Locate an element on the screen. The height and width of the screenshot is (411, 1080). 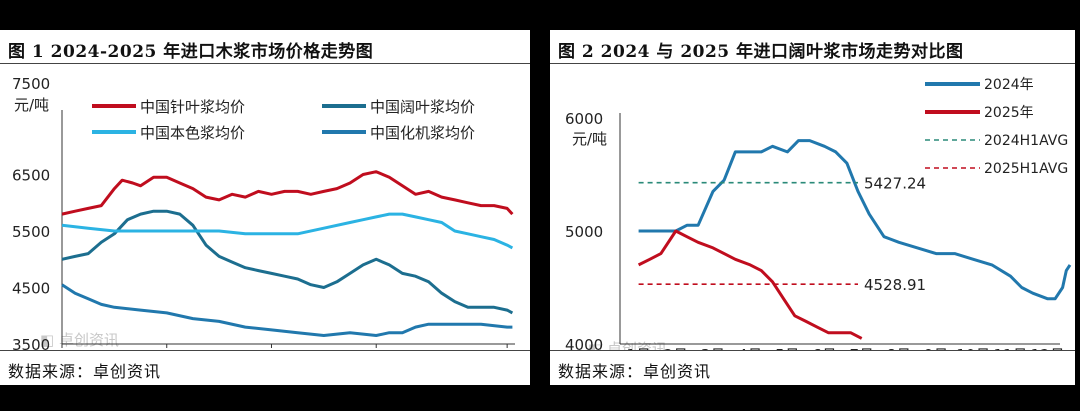
x-tick-label: 4月 is located at coordinates (750, 348).